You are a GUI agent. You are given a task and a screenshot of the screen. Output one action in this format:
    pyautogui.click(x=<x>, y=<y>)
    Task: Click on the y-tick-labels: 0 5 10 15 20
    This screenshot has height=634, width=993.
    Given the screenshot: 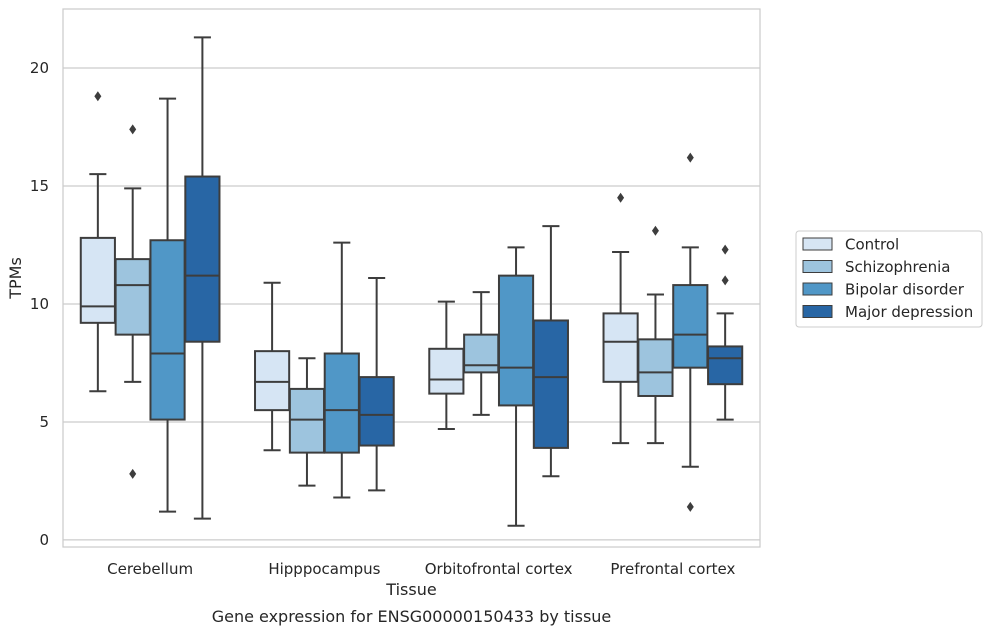 What is the action you would take?
    pyautogui.click(x=39, y=304)
    